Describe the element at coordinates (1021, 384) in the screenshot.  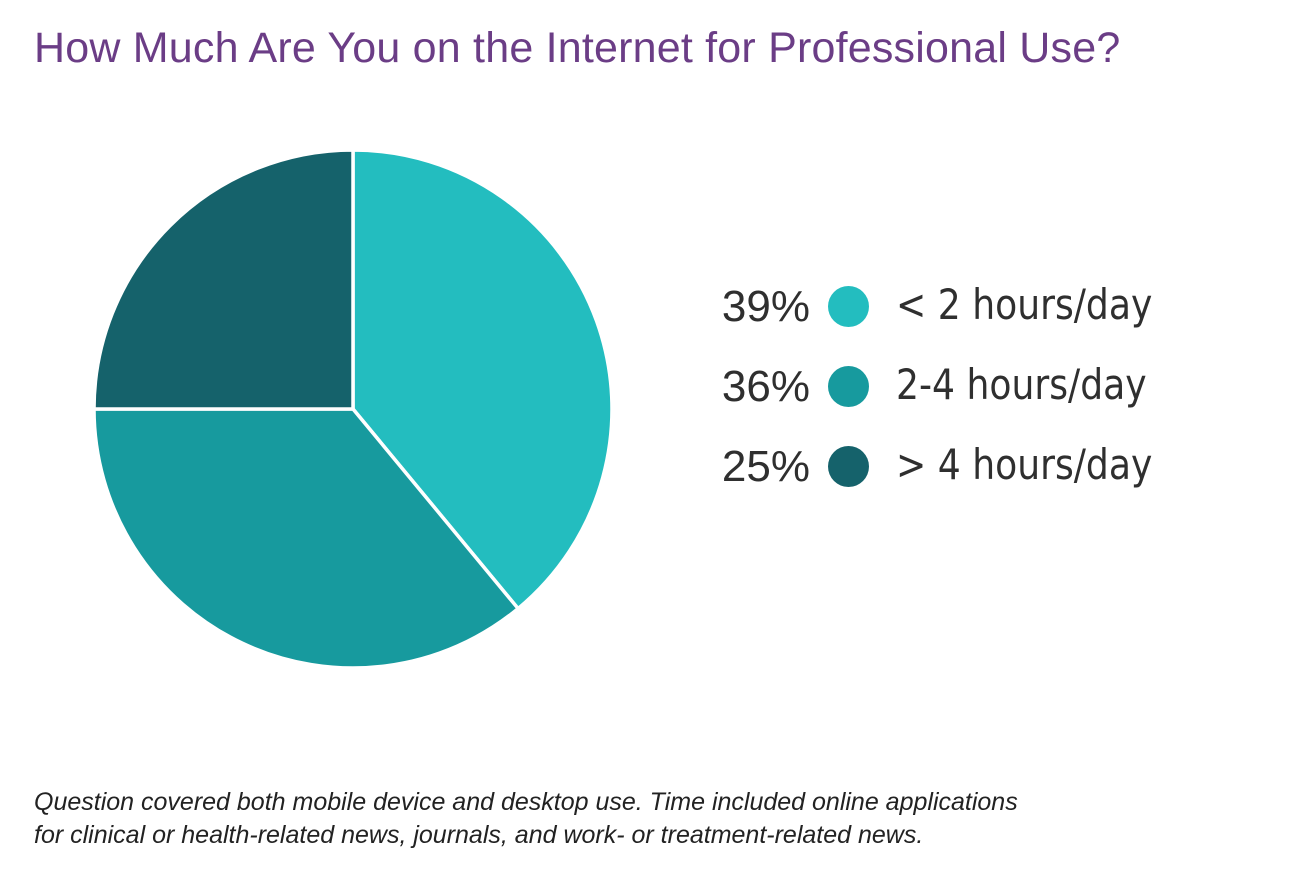
I see `legend-label: 2-4 hours/day` at that location.